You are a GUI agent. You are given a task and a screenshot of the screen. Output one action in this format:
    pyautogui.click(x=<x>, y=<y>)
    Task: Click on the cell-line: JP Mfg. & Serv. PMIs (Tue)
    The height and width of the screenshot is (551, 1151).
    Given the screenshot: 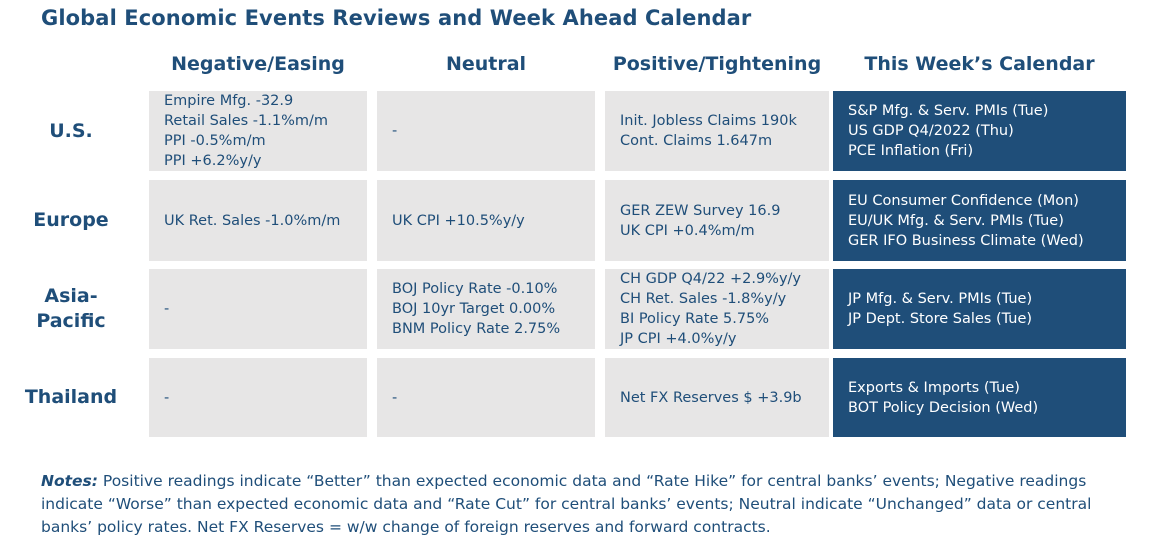 What is the action you would take?
    pyautogui.click(x=940, y=299)
    